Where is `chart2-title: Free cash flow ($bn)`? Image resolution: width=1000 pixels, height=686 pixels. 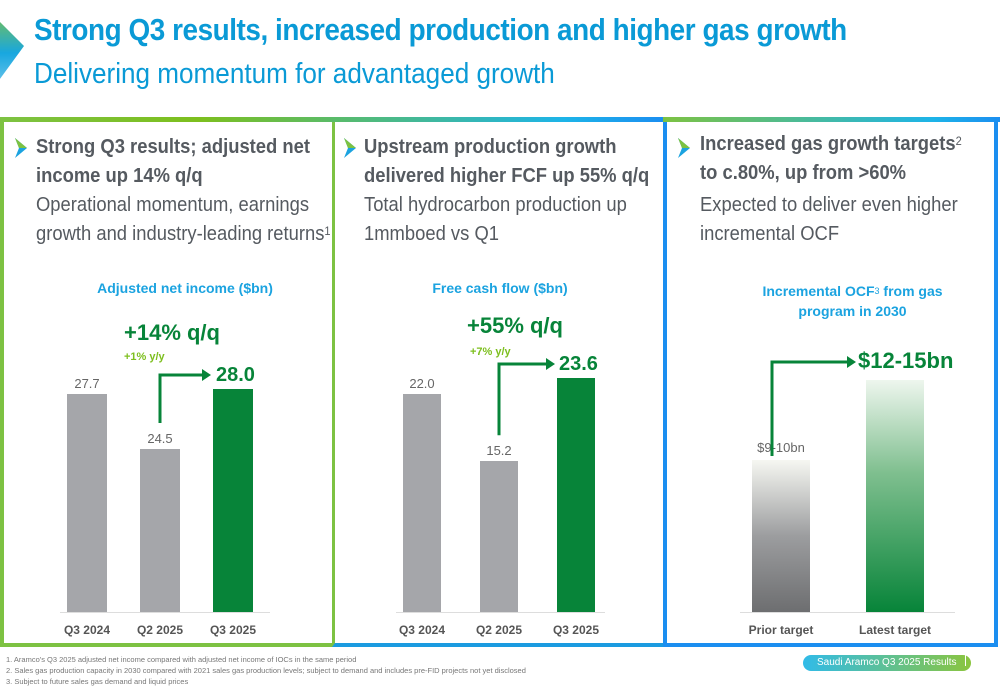
chart2-title: Free cash flow ($bn) is located at coordinates (500, 288).